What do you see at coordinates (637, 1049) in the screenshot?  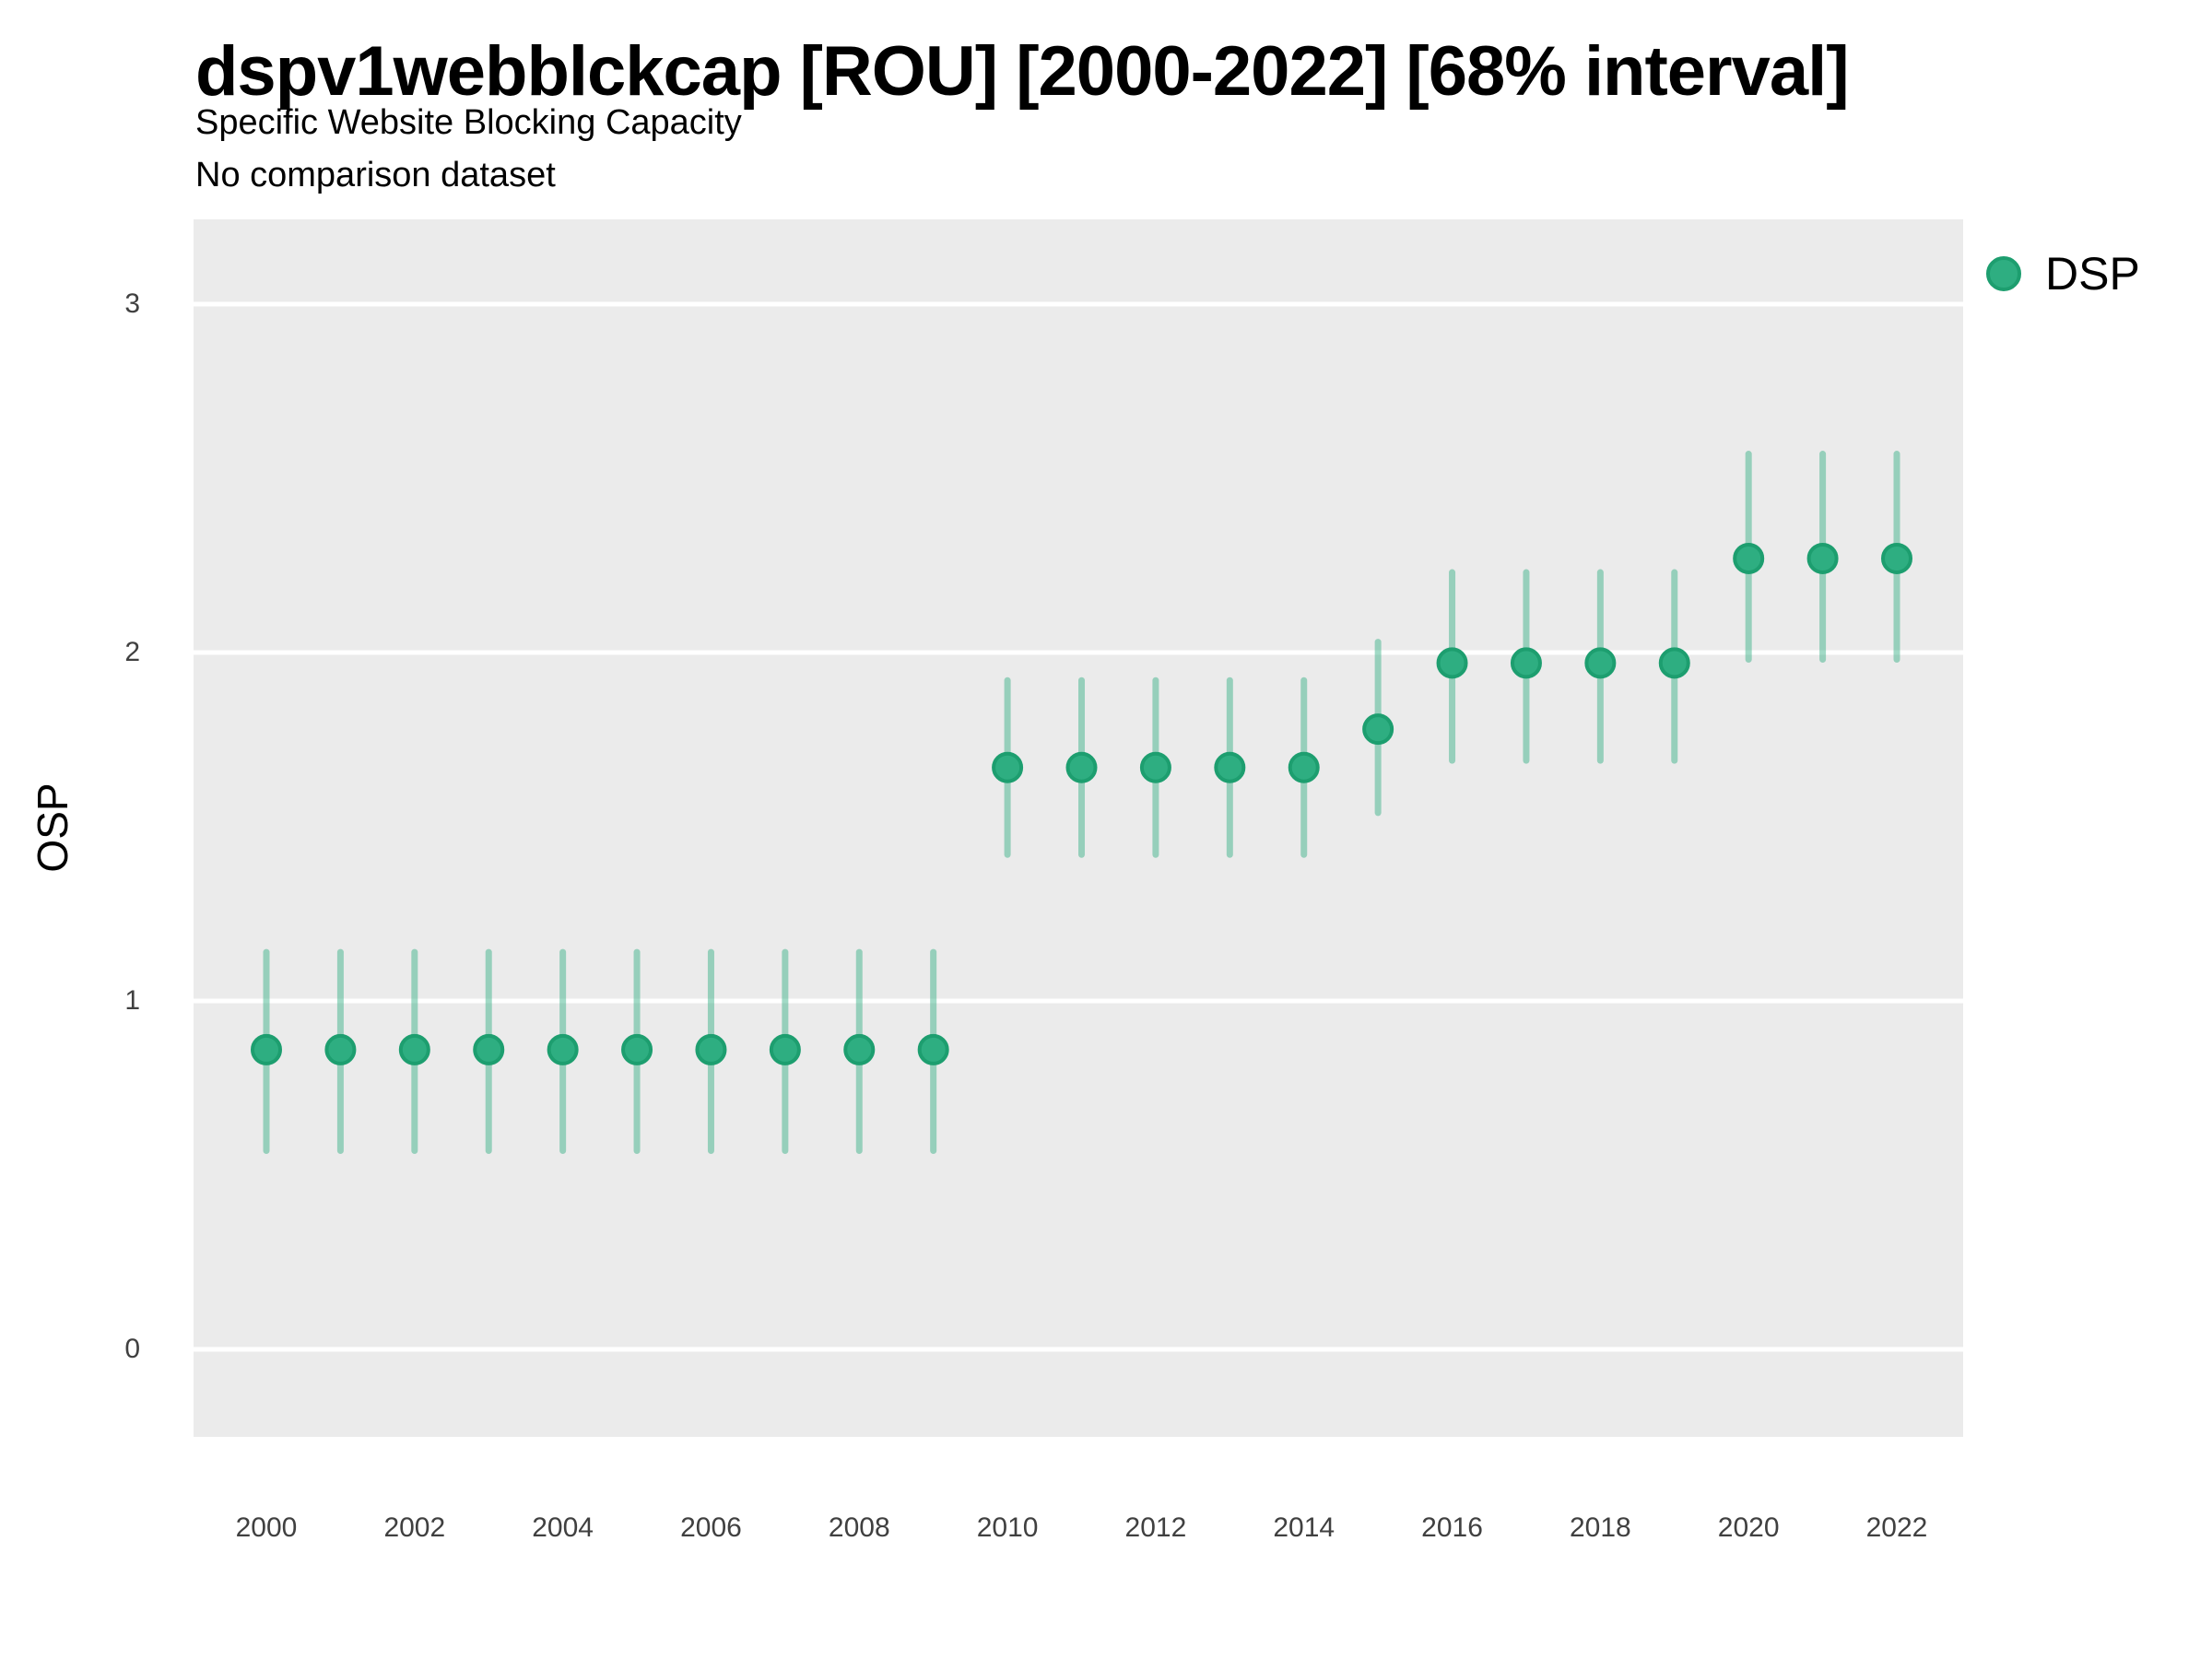 I see `point-2005` at bounding box center [637, 1049].